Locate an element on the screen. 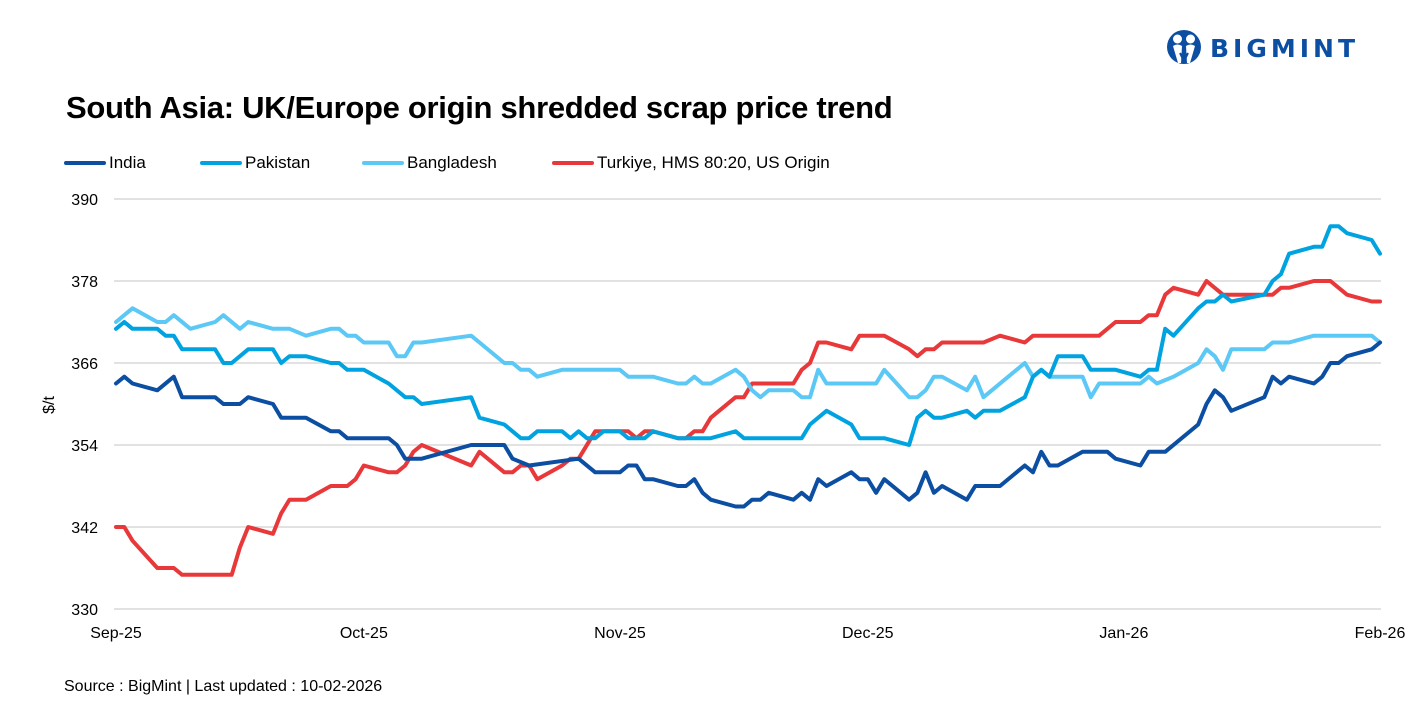 This screenshot has width=1417, height=708. x-tick-label: Nov-25 is located at coordinates (620, 633).